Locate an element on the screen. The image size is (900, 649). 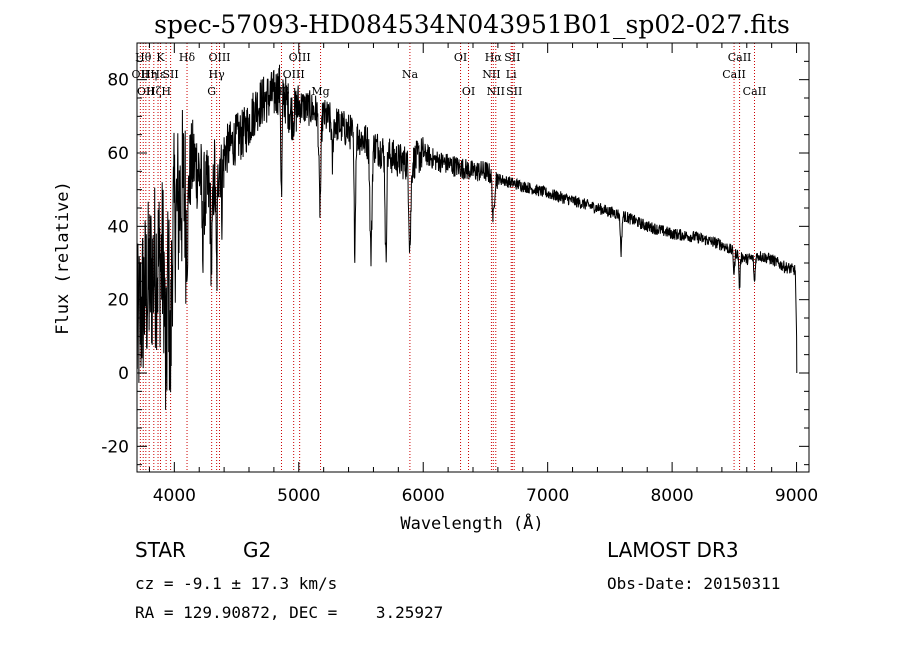
line-marker-label: Li is located at coordinates (511, 74).